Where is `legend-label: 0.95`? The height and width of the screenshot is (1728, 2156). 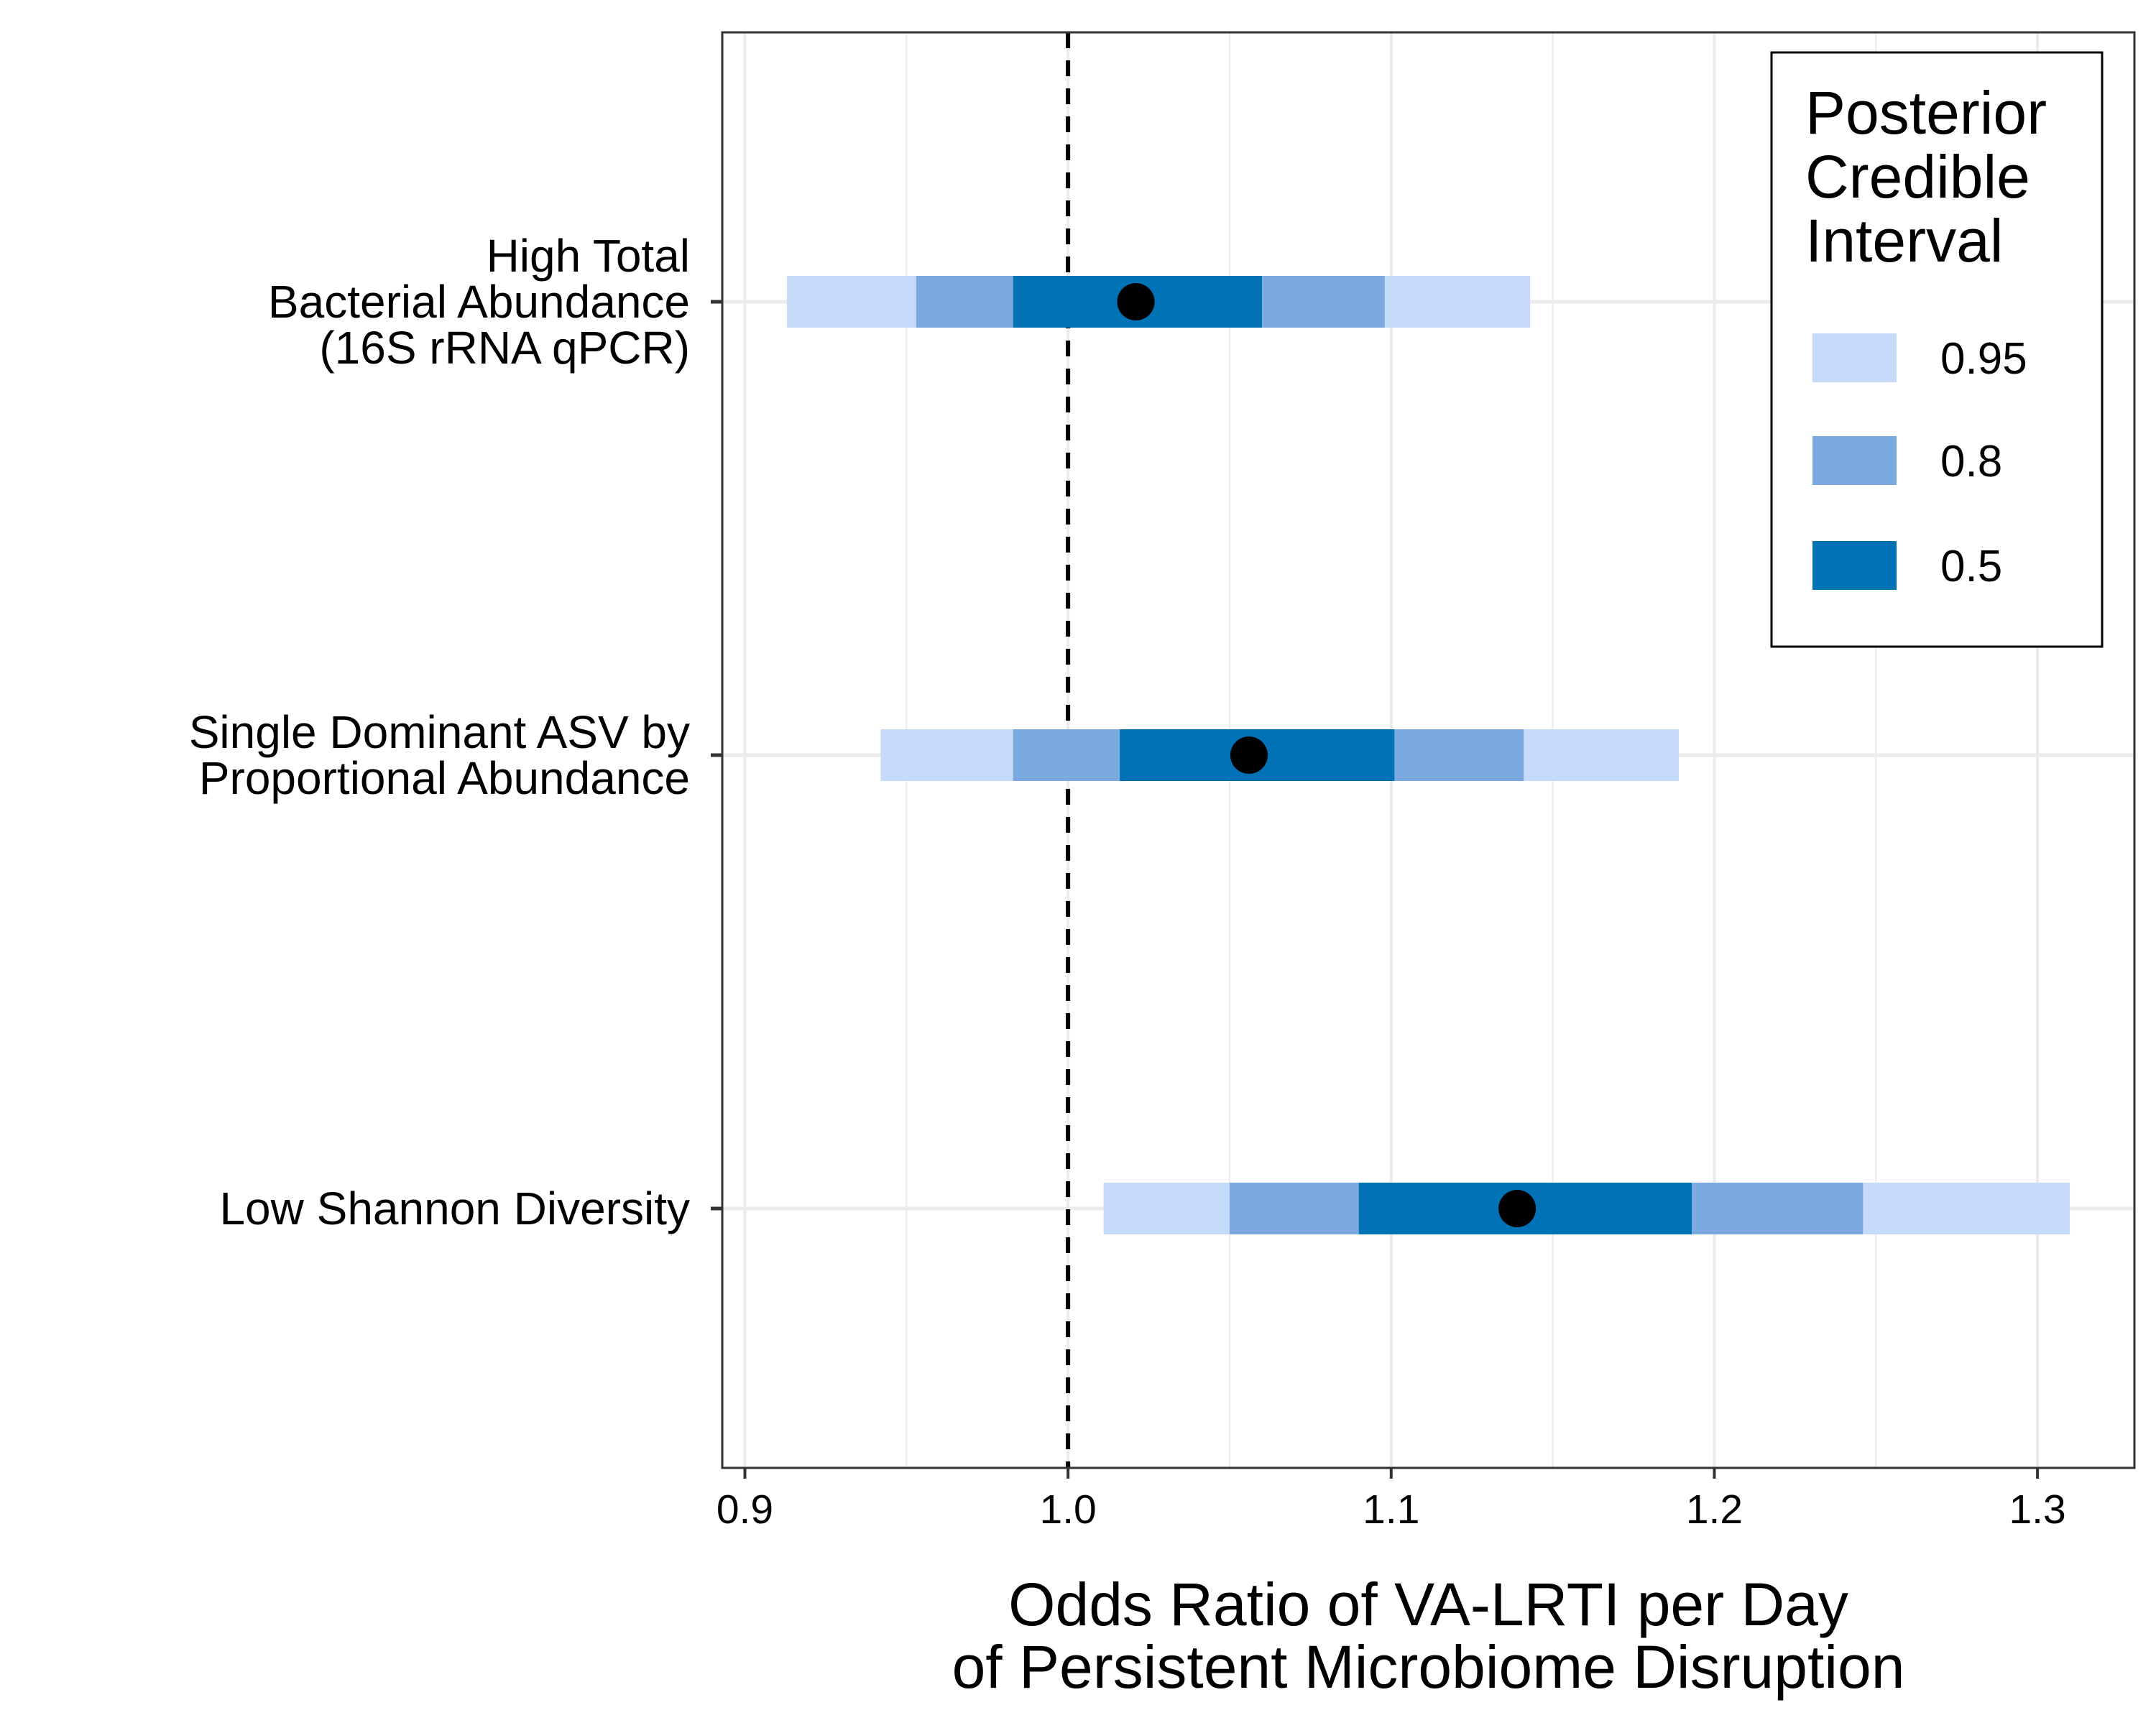 legend-label: 0.95 is located at coordinates (1984, 359).